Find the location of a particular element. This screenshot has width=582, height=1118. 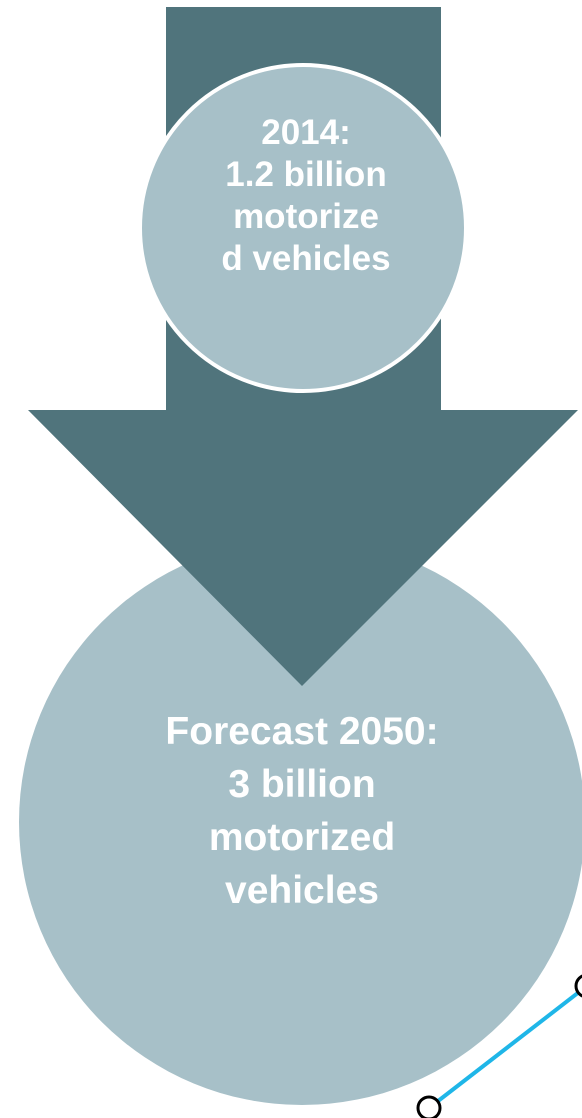

connector-start-handle is located at coordinates (429, 1106).